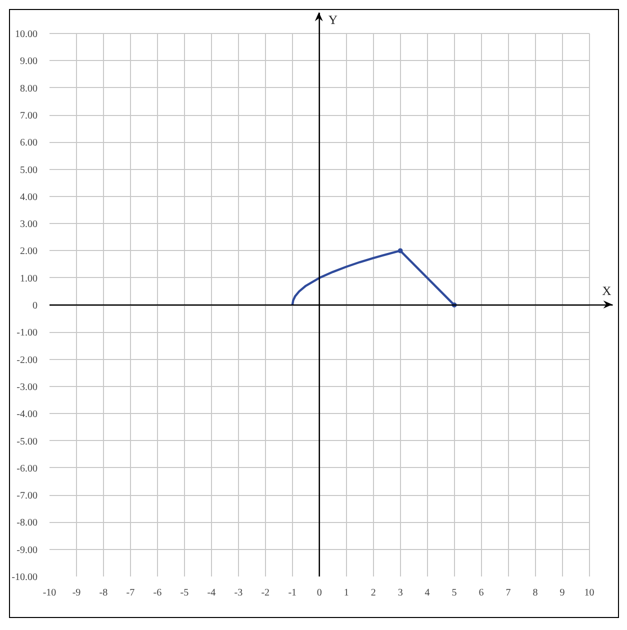  What do you see at coordinates (27, 550) in the screenshot?
I see `y-tick-label: -9.00` at bounding box center [27, 550].